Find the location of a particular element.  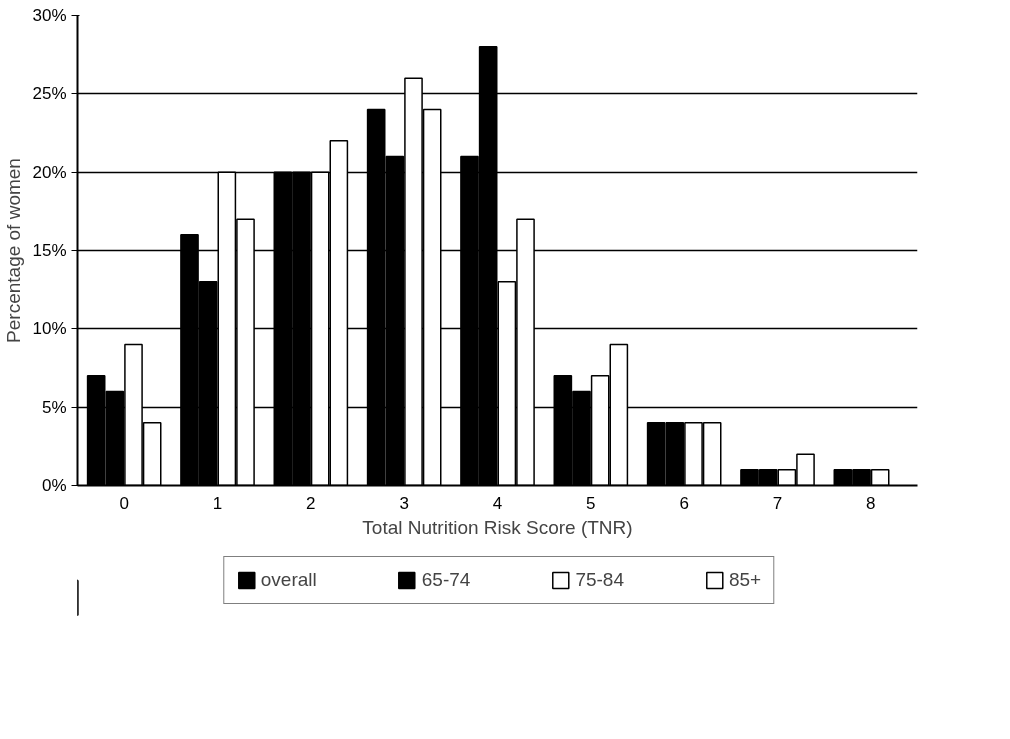

x-tick-label: 0 is located at coordinates (124, 503).